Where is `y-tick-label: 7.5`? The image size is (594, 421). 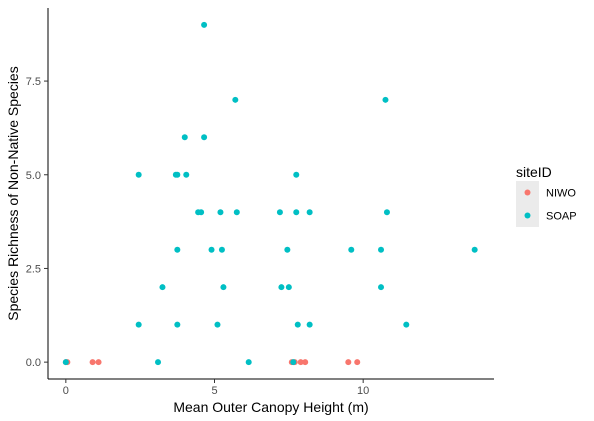
y-tick-label: 7.5 is located at coordinates (33, 82).